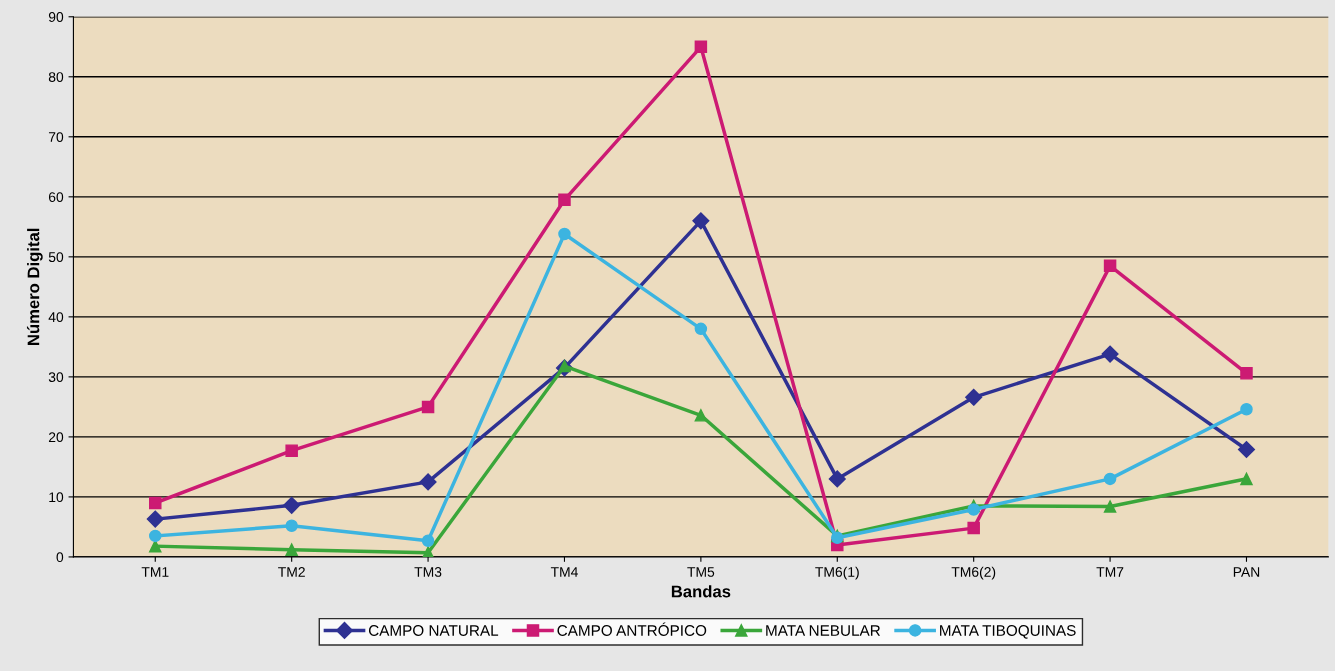 This screenshot has width=1335, height=671. What do you see at coordinates (837, 573) in the screenshot?
I see `x-tick-label: TM6(1)` at bounding box center [837, 573].